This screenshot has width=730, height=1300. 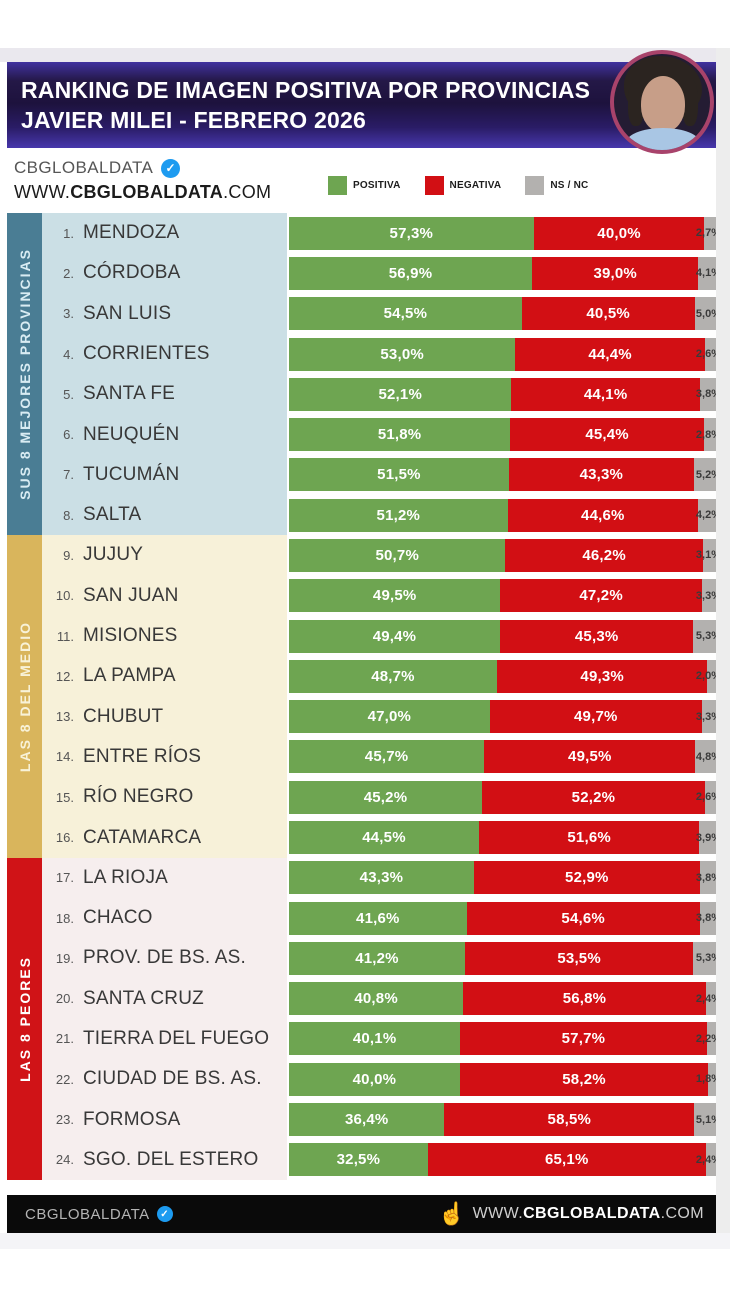 What do you see at coordinates (705, 354) in the screenshot?
I see `nsnc-value: 2,6%` at bounding box center [705, 354].